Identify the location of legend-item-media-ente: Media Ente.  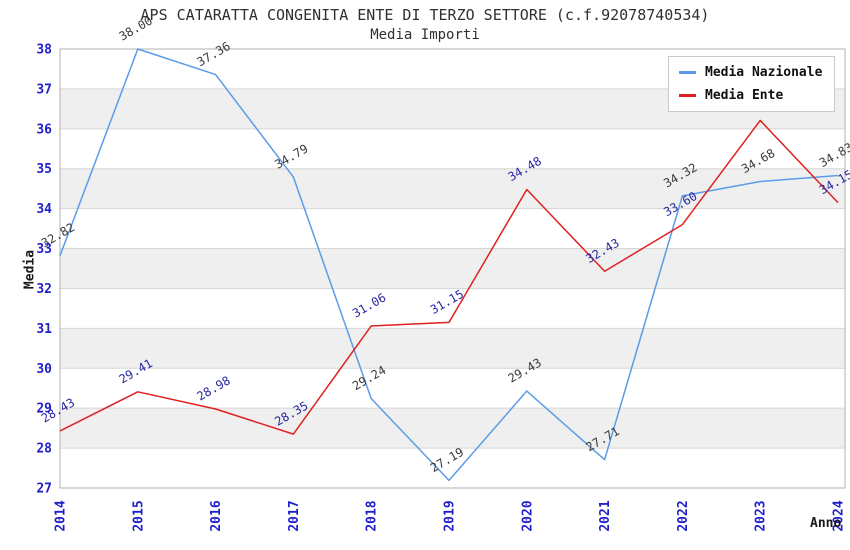
(750, 95).